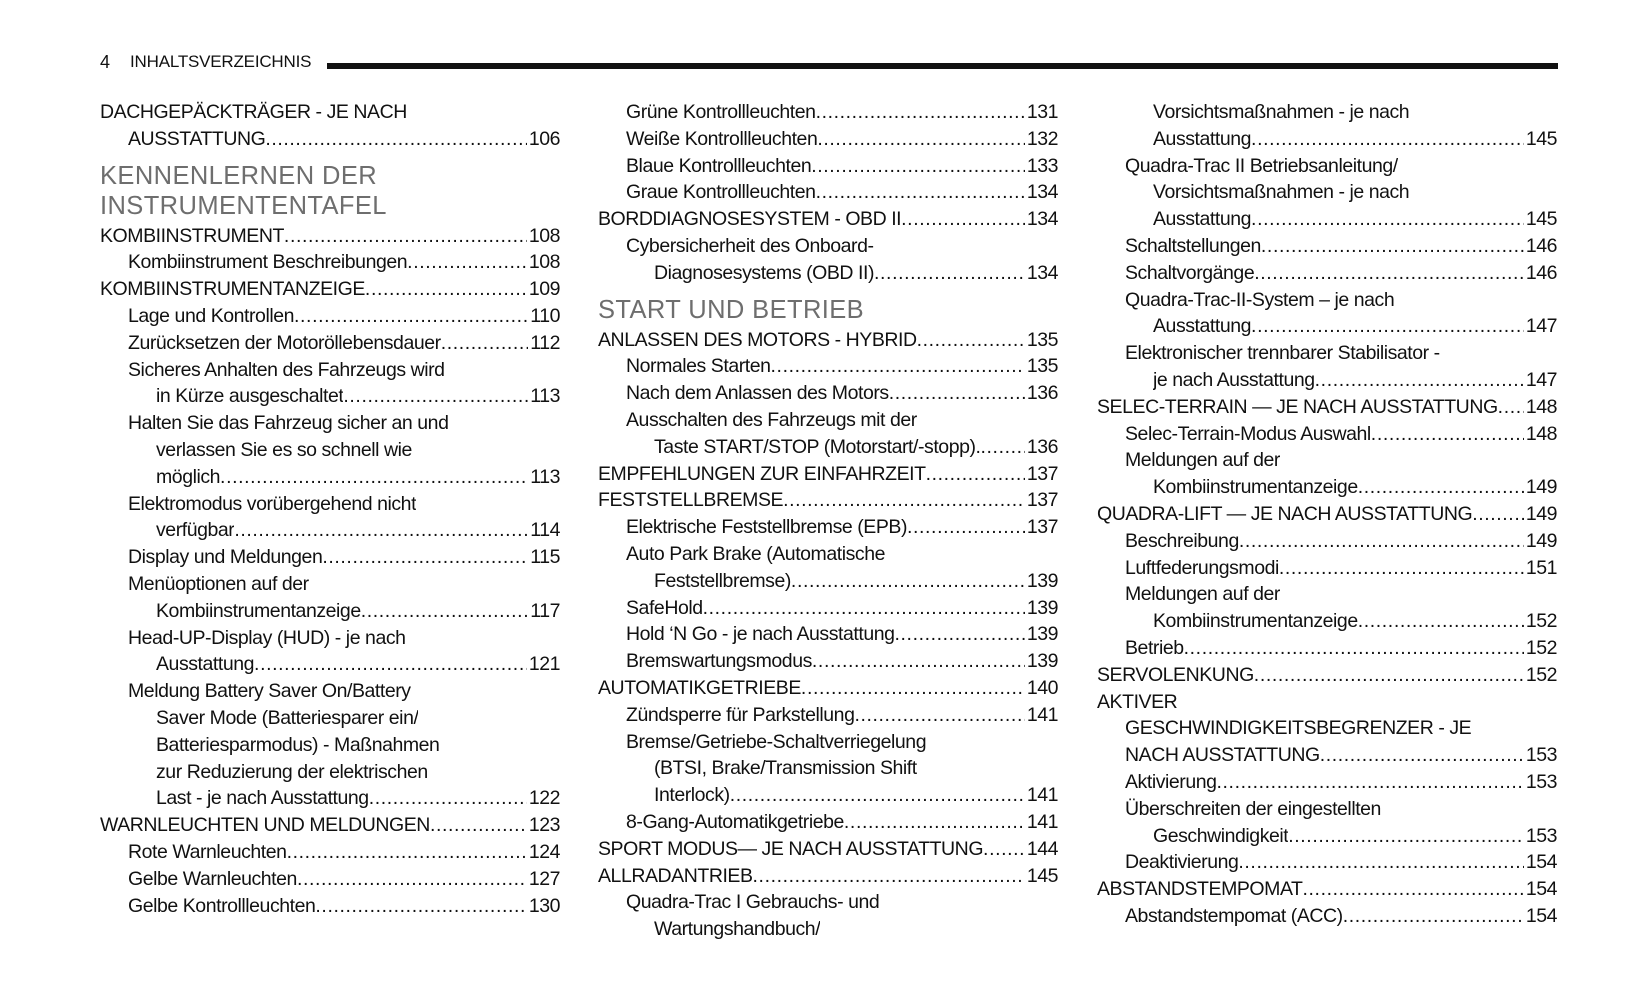 The height and width of the screenshot is (1000, 1650). What do you see at coordinates (330, 262) in the screenshot?
I see `toc-entry: Kombiinstrument Beschreibungen 108` at bounding box center [330, 262].